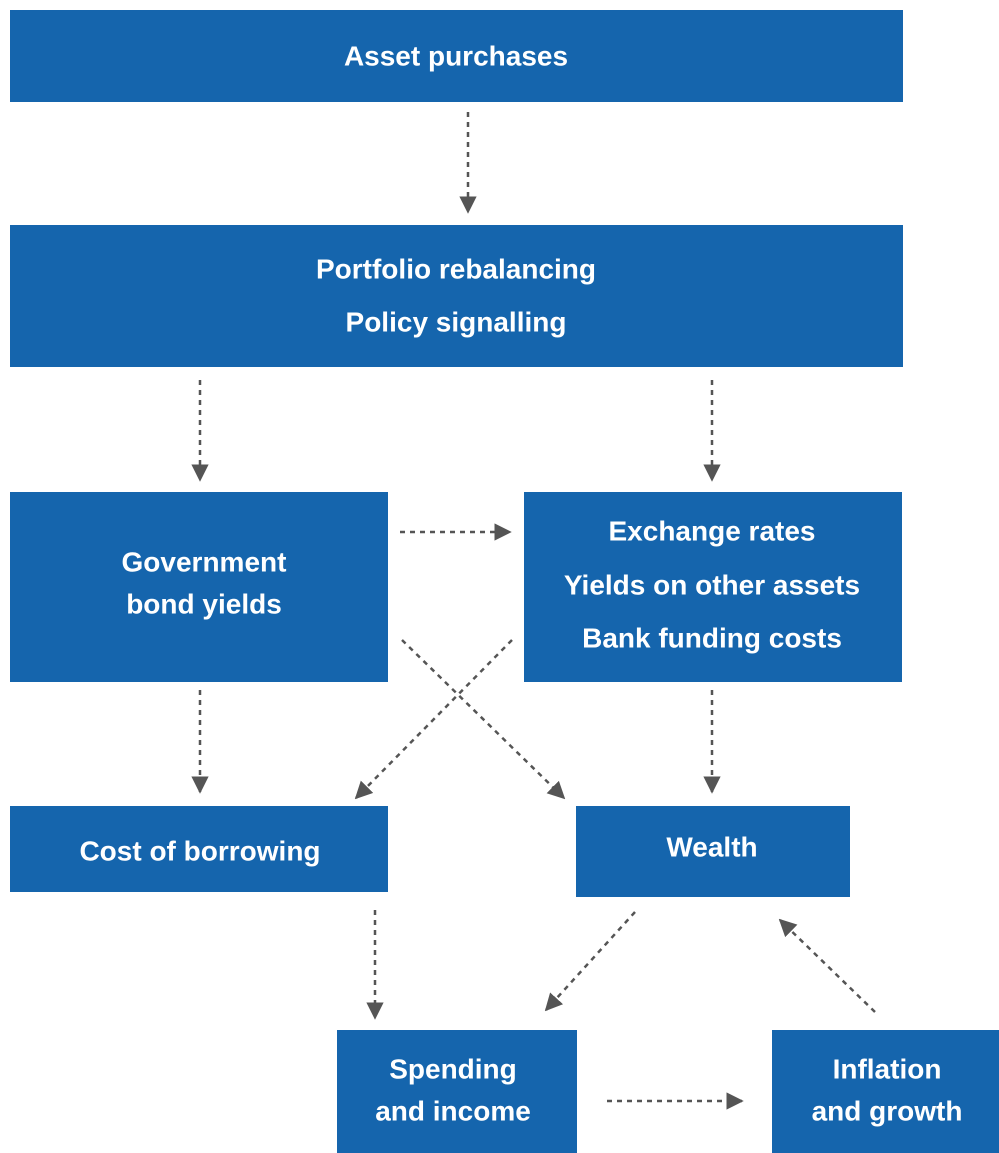 The height and width of the screenshot is (1153, 999). Describe the element at coordinates (712, 530) in the screenshot. I see `node-label: Exchange rates` at that location.